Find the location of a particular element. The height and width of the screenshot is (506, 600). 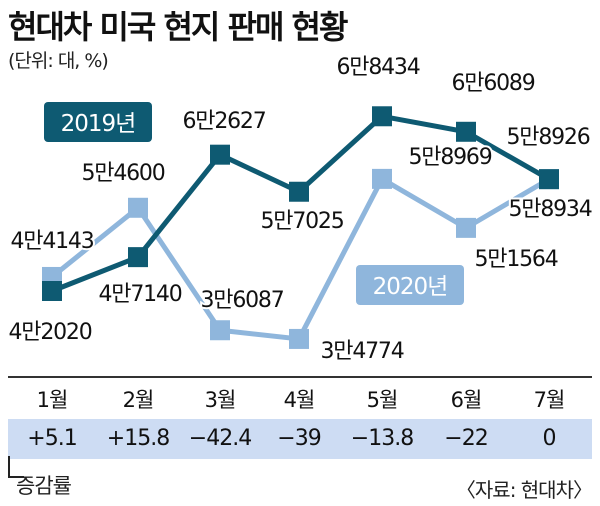

data-label: 5만4600 is located at coordinates (122, 173).